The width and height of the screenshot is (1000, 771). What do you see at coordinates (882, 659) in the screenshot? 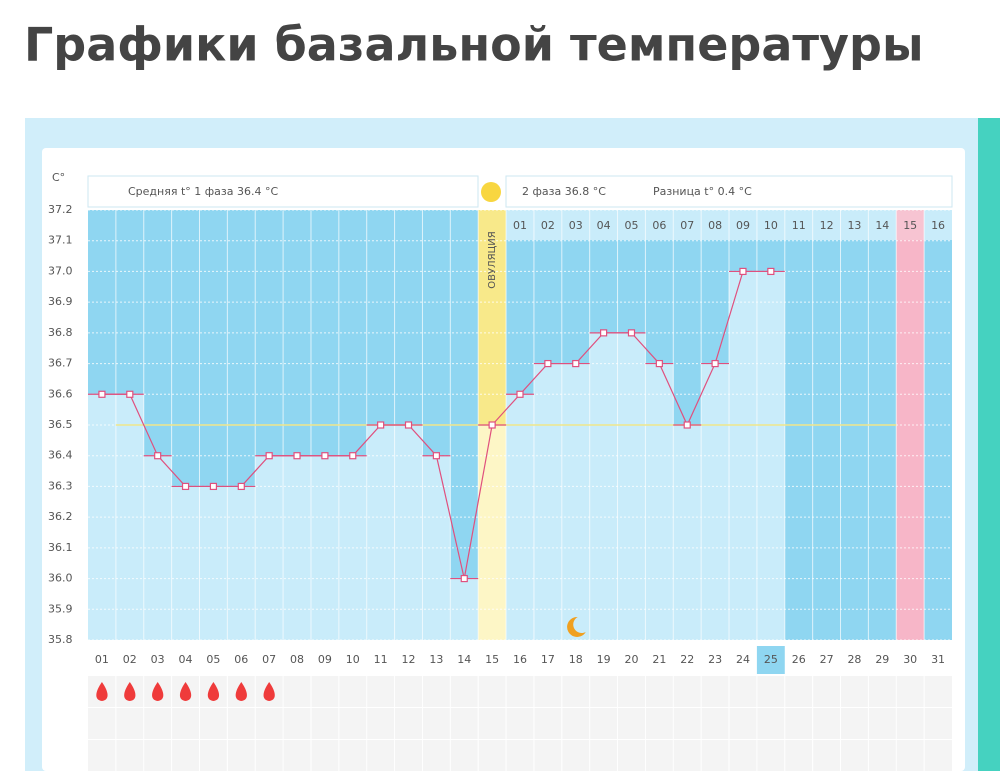
I see `x-tick-label: 29` at bounding box center [882, 659].